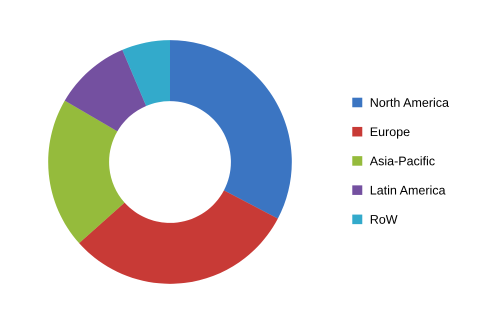 Image resolution: width=500 pixels, height=324 pixels. I want to click on legend-label: Europe, so click(390, 133).